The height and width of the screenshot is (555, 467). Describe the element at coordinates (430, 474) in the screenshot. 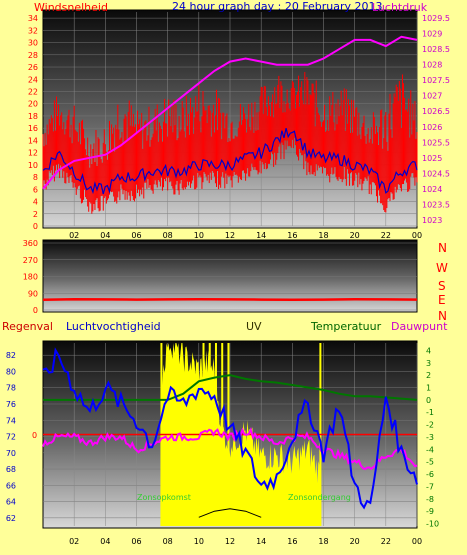

I see `temperature-y-tick-label: -6` at that location.